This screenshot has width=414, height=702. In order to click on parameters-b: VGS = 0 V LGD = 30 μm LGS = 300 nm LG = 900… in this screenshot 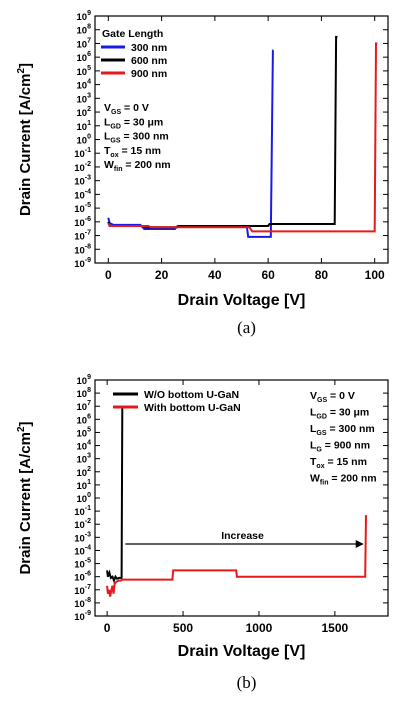, I will do `click(343, 438)`.